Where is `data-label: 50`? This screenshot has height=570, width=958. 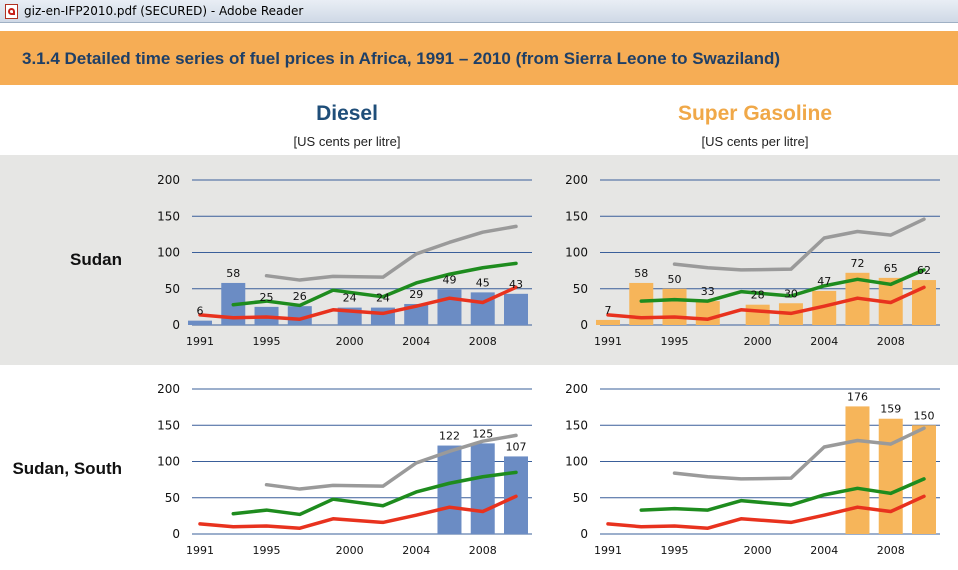 data-label: 50 is located at coordinates (675, 279).